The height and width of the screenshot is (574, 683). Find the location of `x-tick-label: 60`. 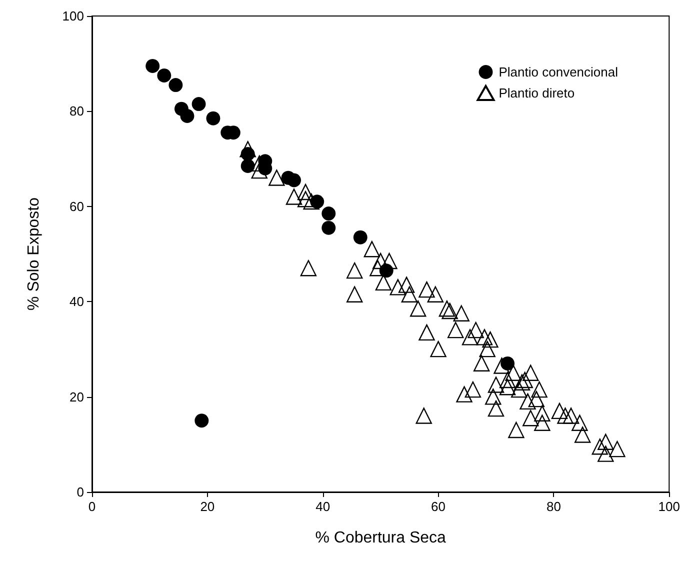

x-tick-label: 60 is located at coordinates (438, 506).